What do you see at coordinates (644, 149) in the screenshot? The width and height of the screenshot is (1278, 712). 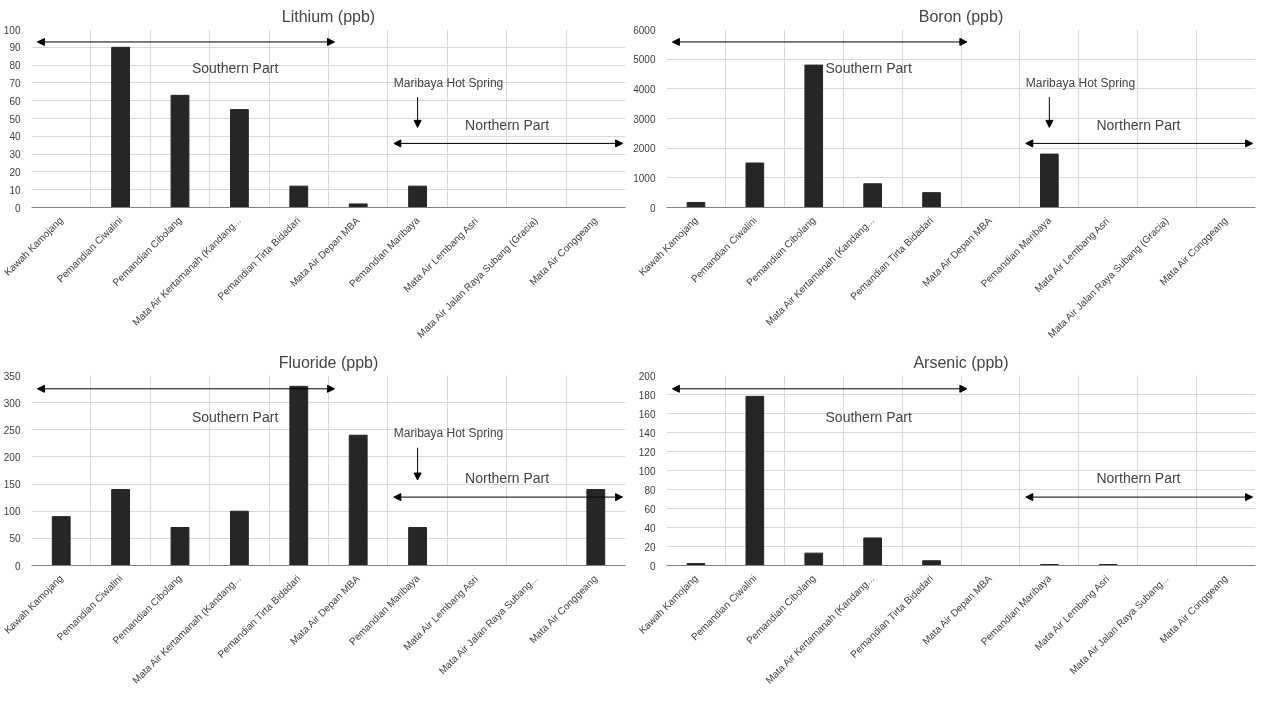 I see `y-tick-label: 2000` at bounding box center [644, 149].